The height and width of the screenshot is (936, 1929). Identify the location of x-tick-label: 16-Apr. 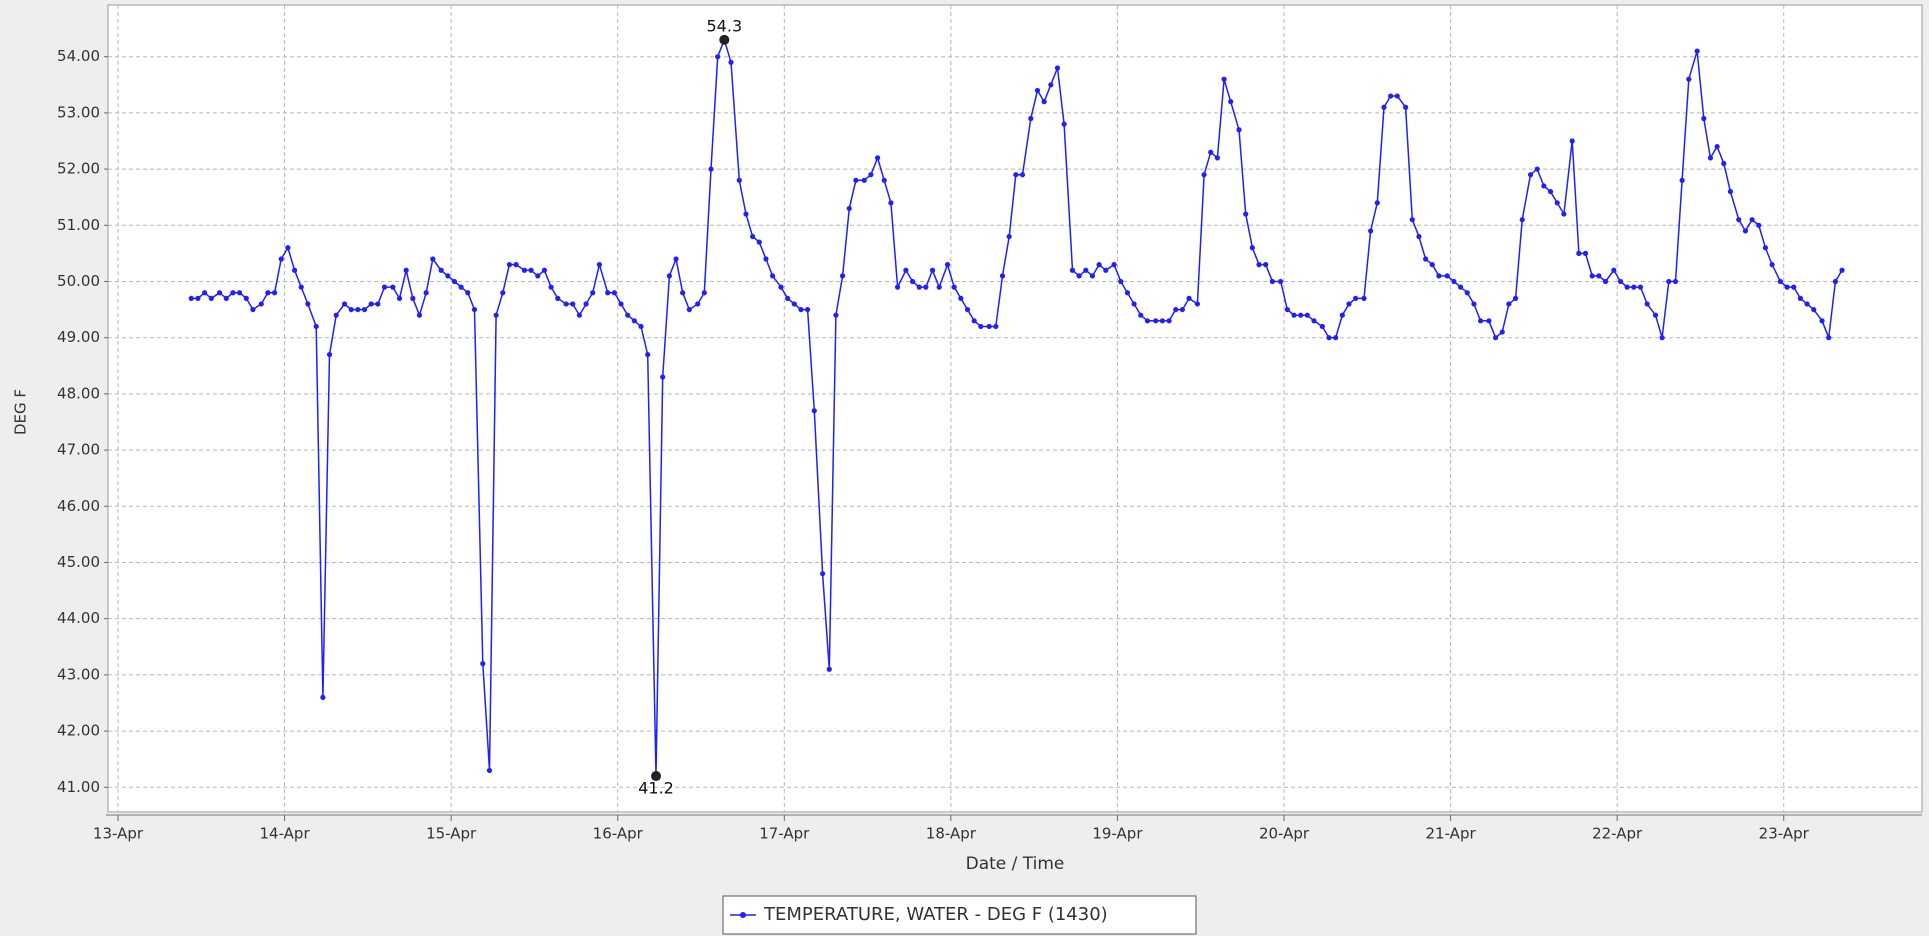
(618, 834).